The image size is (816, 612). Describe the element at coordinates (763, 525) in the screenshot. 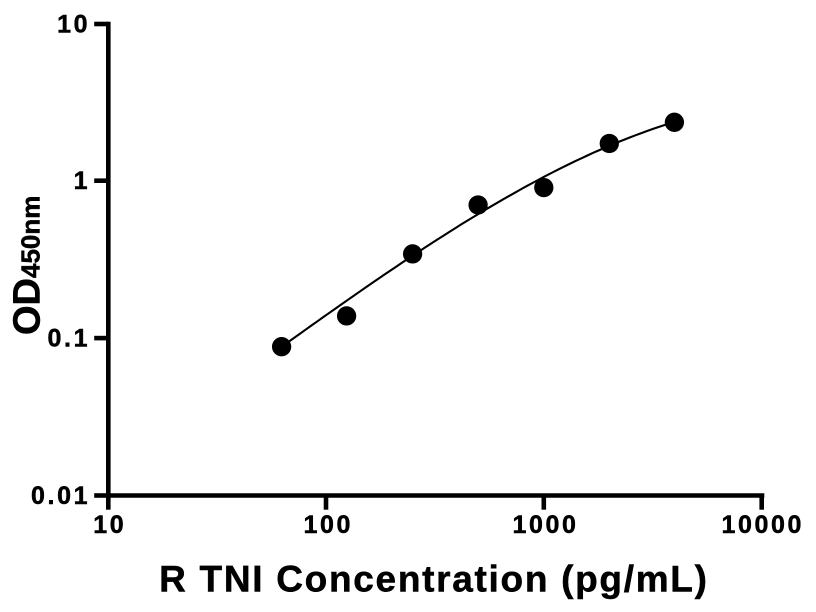

I see `svg-text: 10000` at that location.